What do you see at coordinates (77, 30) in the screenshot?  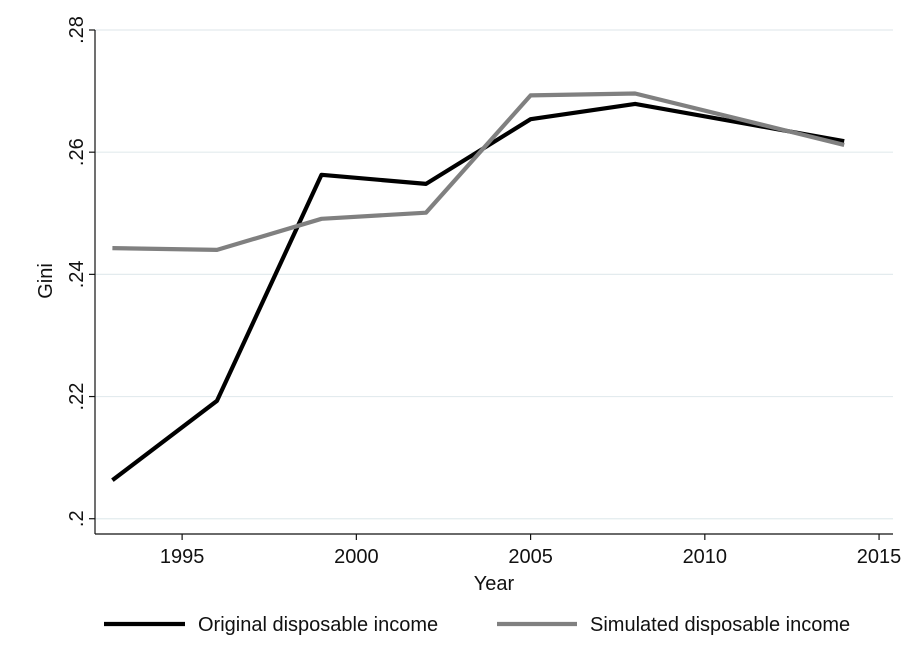 I see `y-tick-label-4: .28` at bounding box center [77, 30].